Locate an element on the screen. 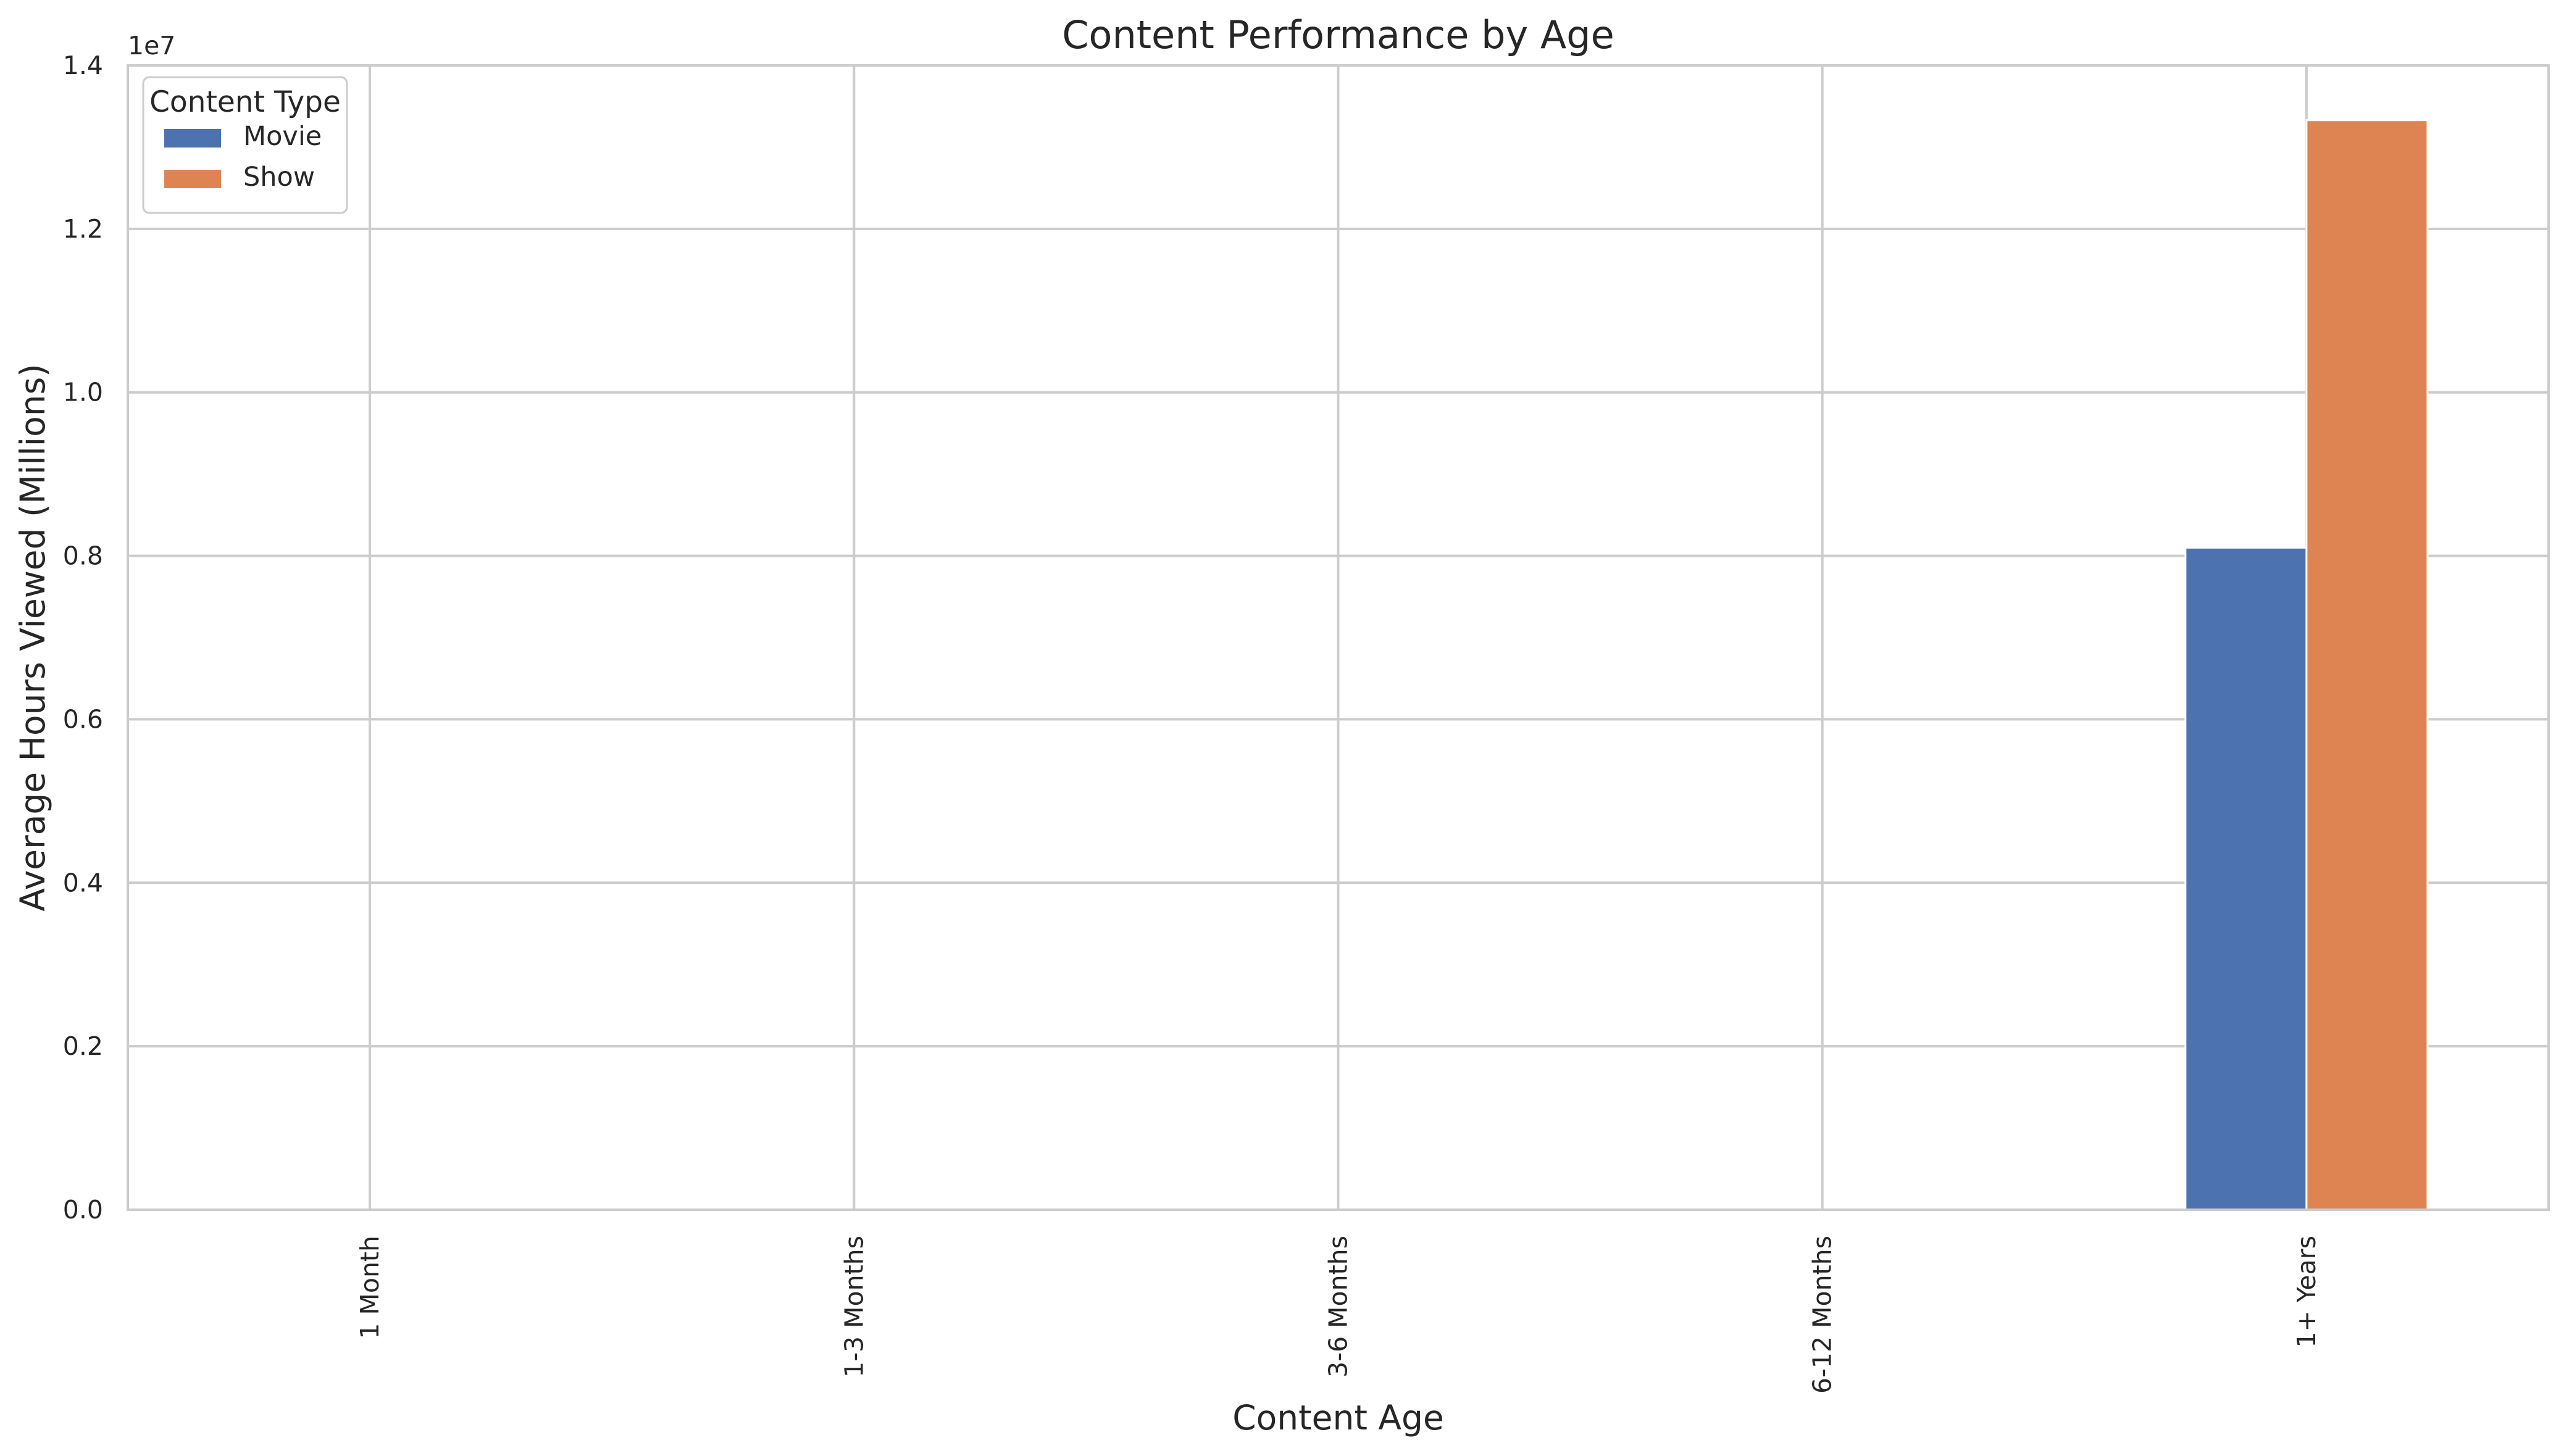 This screenshot has width=2564, height=1456. legend-swatch-movie is located at coordinates (192, 138).